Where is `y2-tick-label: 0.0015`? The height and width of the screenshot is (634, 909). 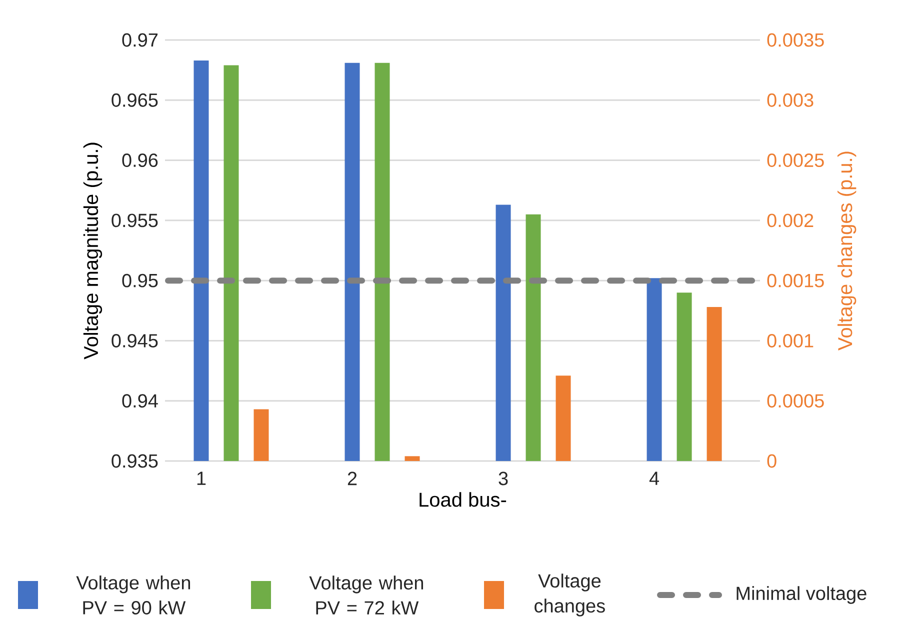
y2-tick-label: 0.0015 is located at coordinates (795, 281).